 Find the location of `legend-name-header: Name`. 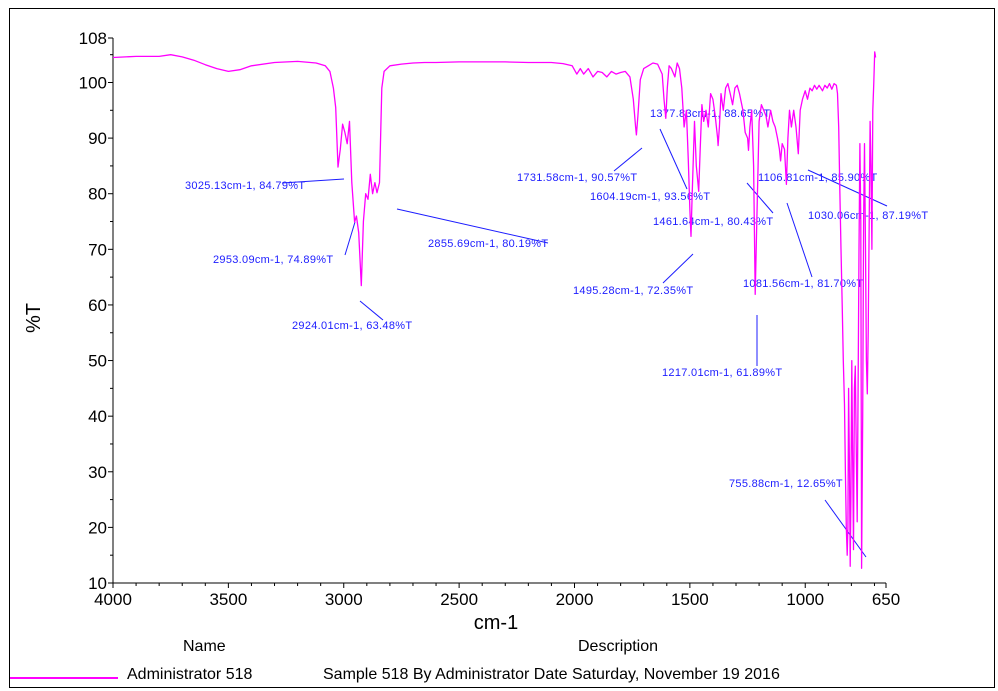

legend-name-header: Name is located at coordinates (204, 646).